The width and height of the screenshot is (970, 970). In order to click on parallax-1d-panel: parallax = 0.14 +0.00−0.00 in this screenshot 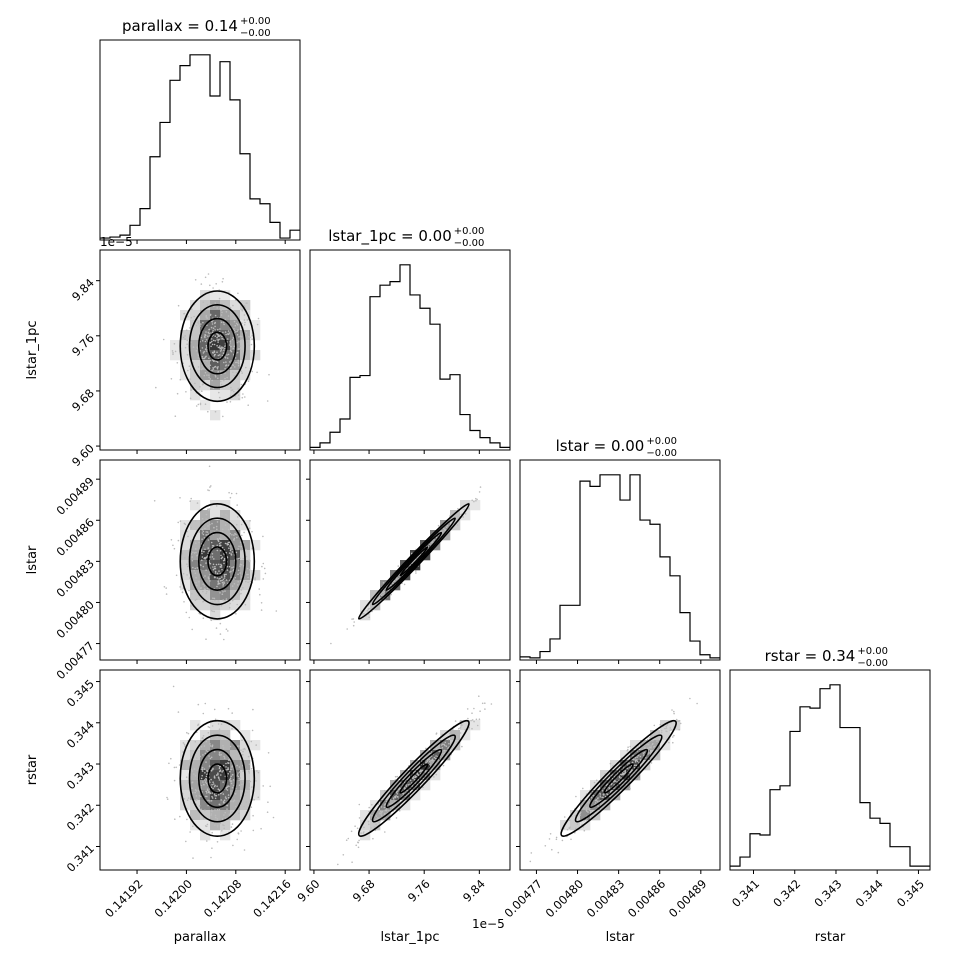, I will do `click(200, 128)`.